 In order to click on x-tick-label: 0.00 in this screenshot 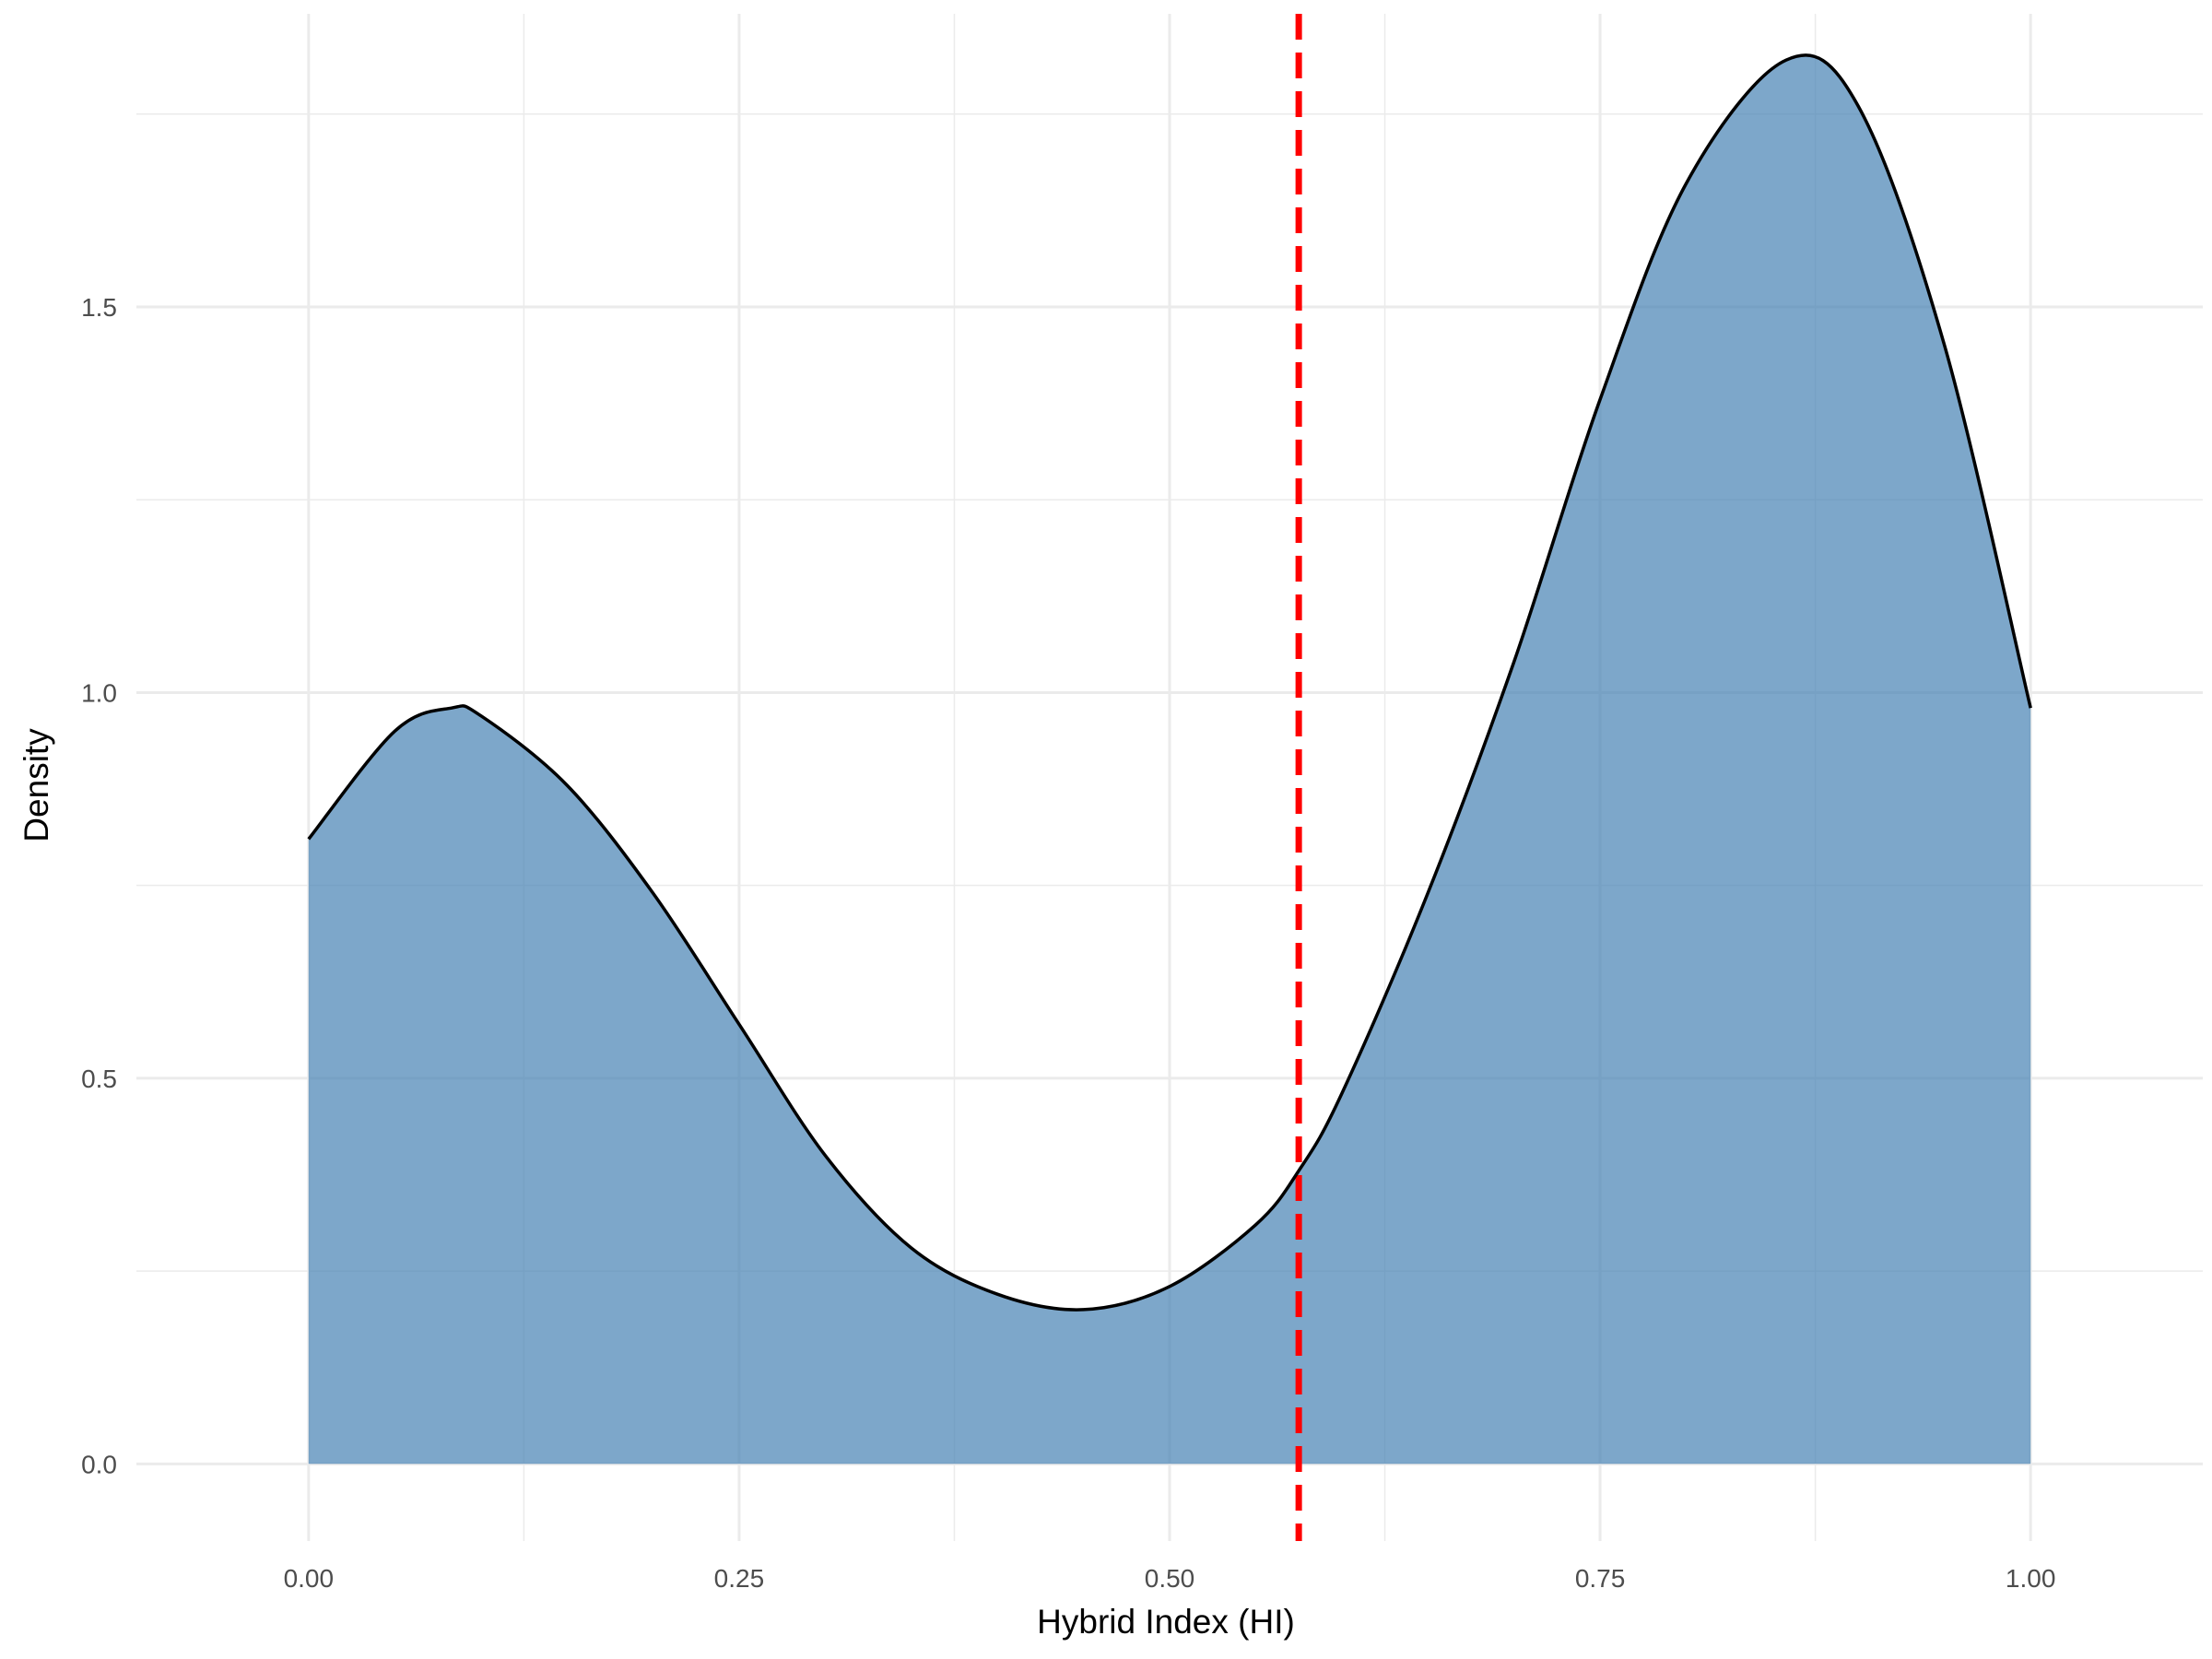, I will do `click(309, 1578)`.